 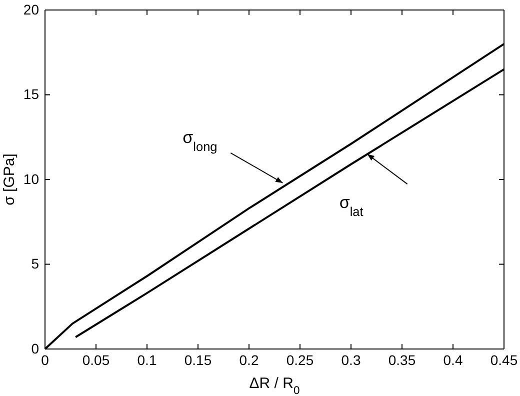 What do you see at coordinates (31, 94) in the screenshot?
I see `y-tick-label: 15` at bounding box center [31, 94].